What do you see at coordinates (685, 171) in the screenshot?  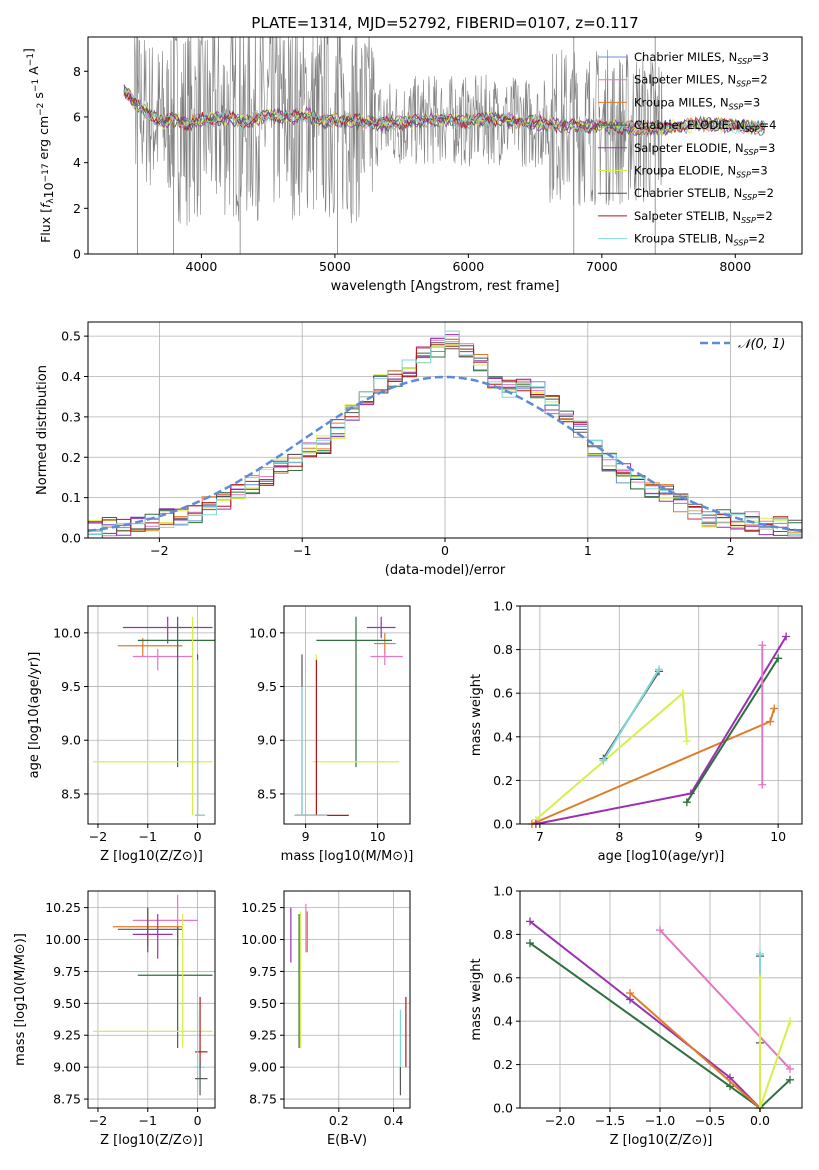 I see `legend-label-text: Kroupa ELODIE, N` at bounding box center [685, 171].